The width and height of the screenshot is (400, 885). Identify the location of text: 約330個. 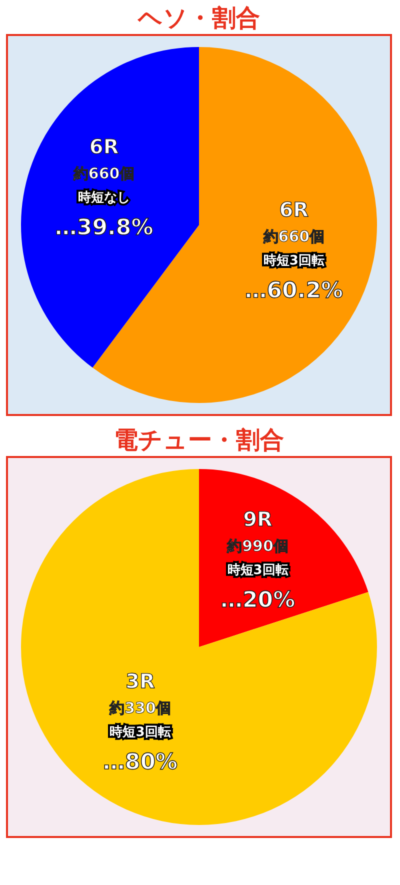
(139, 707).